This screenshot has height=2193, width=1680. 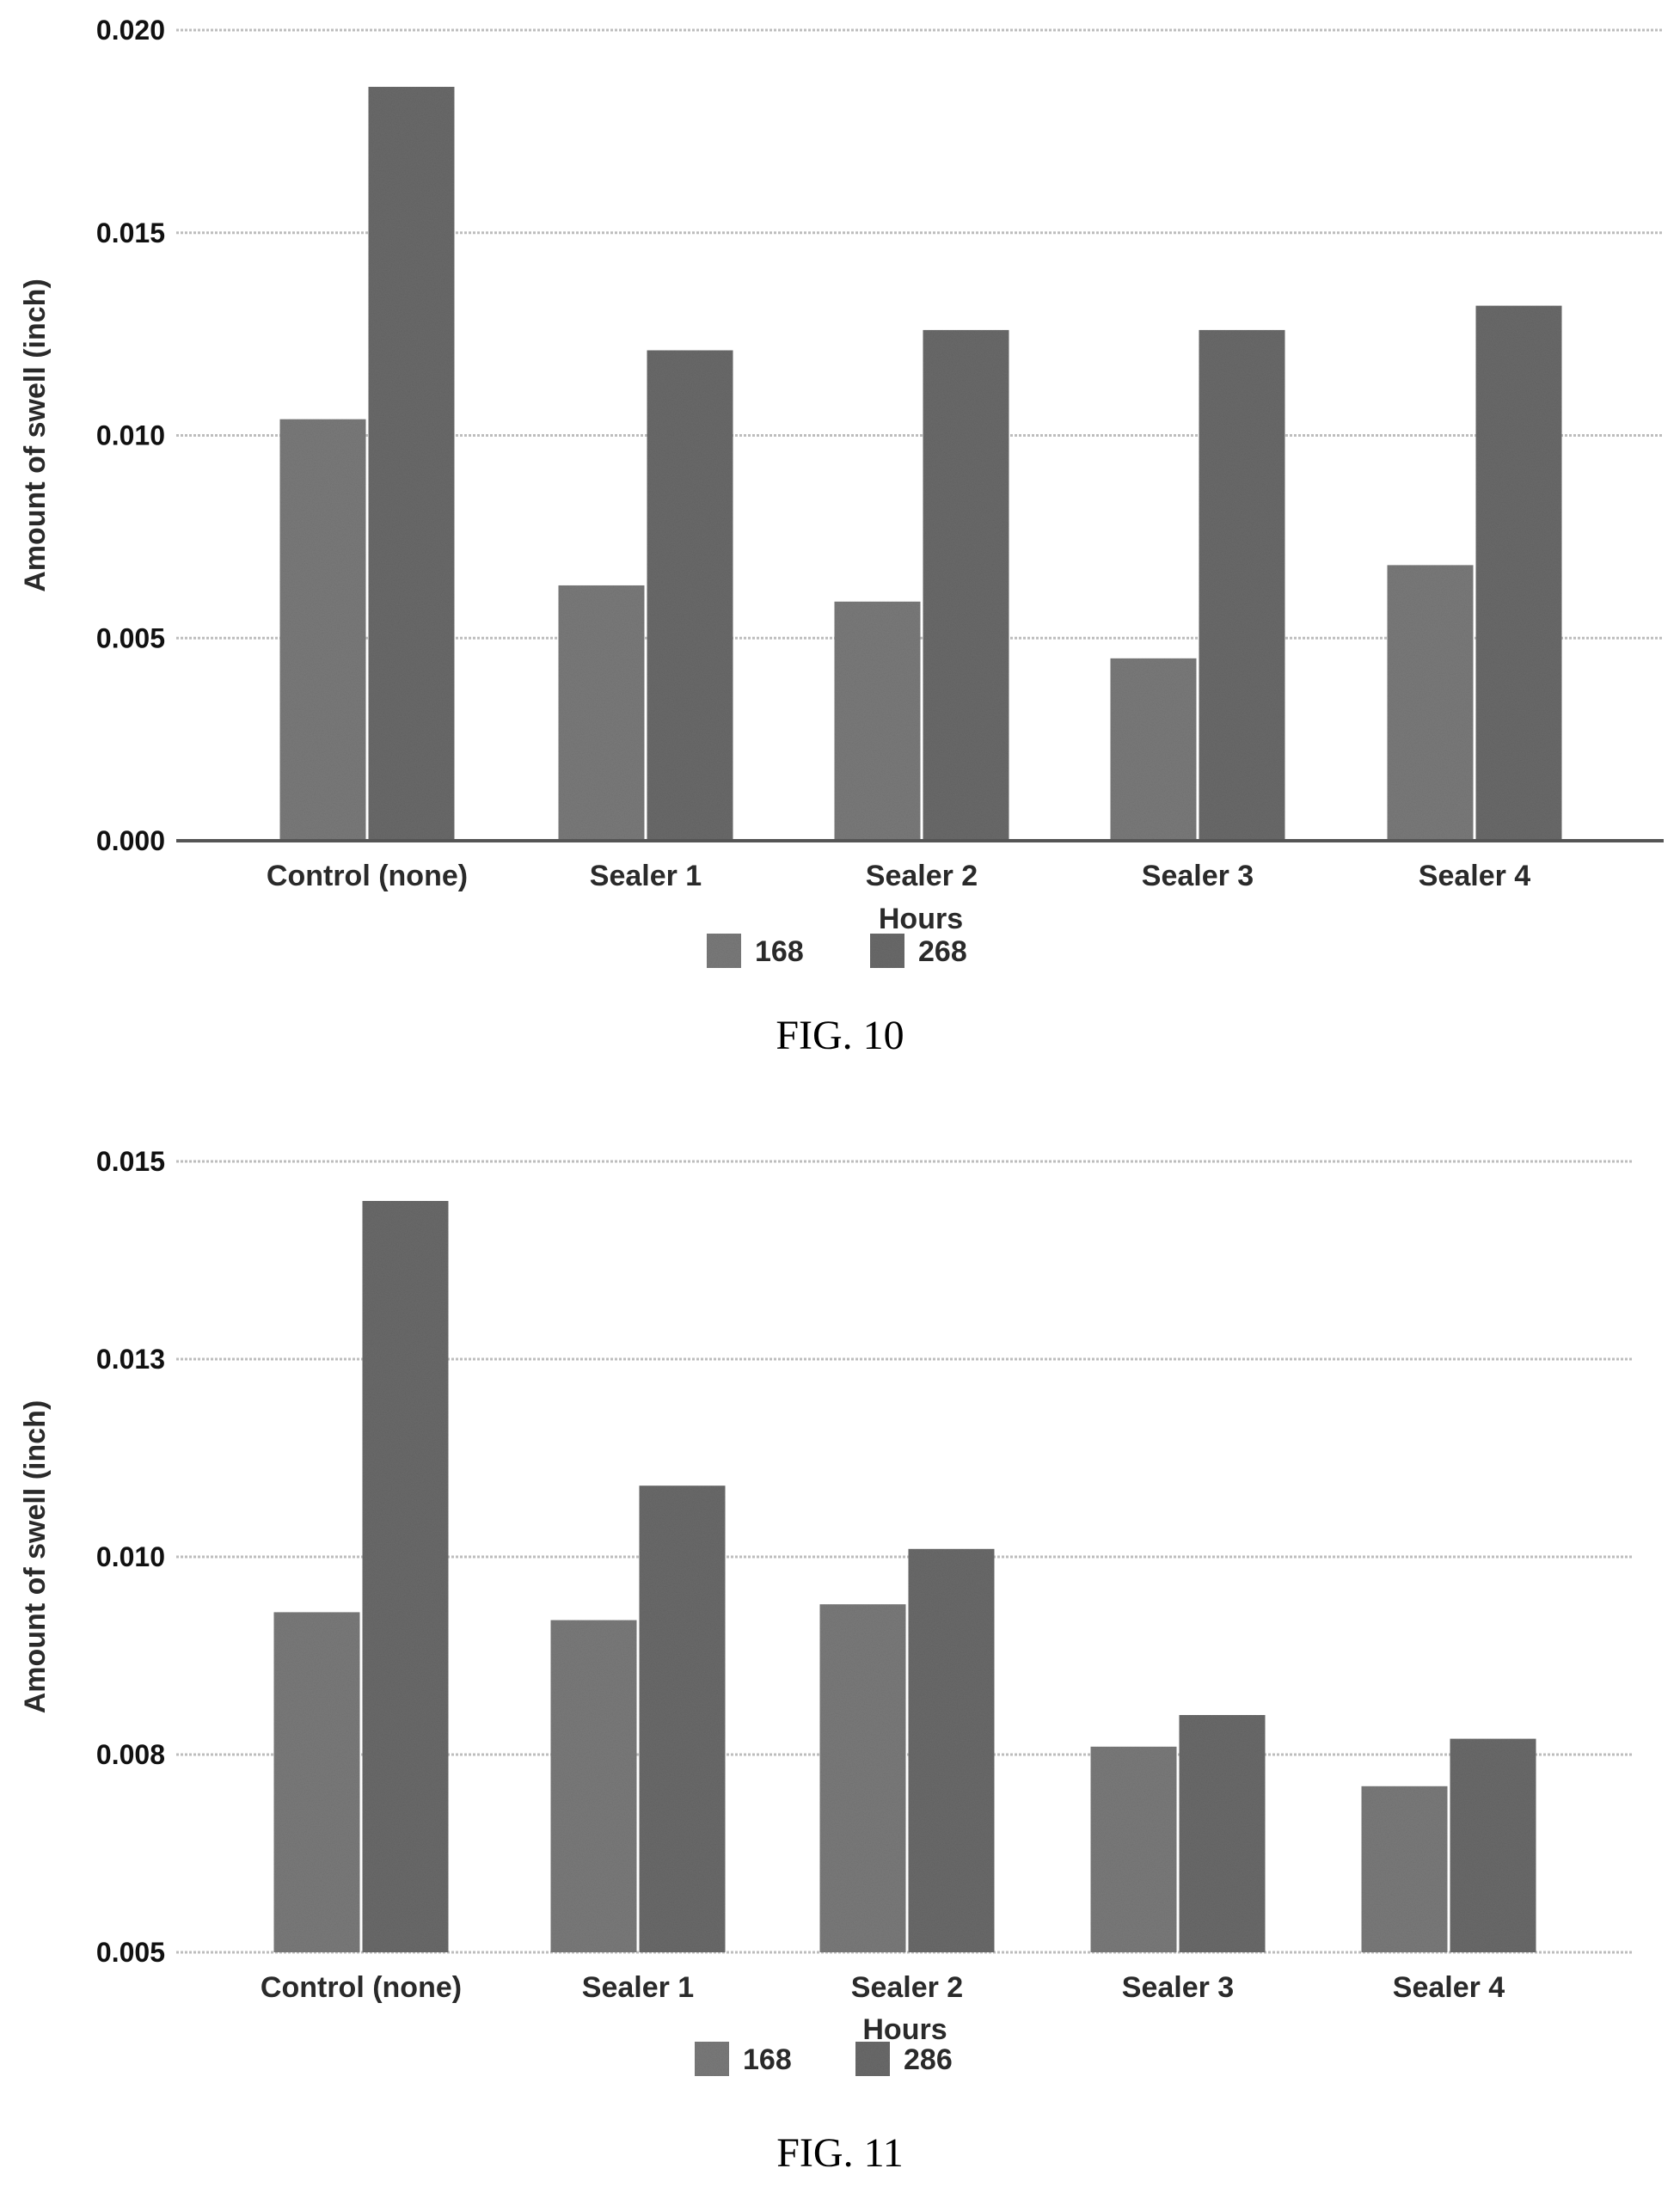 I want to click on bar-286-control-none, so click(x=406, y=1576).